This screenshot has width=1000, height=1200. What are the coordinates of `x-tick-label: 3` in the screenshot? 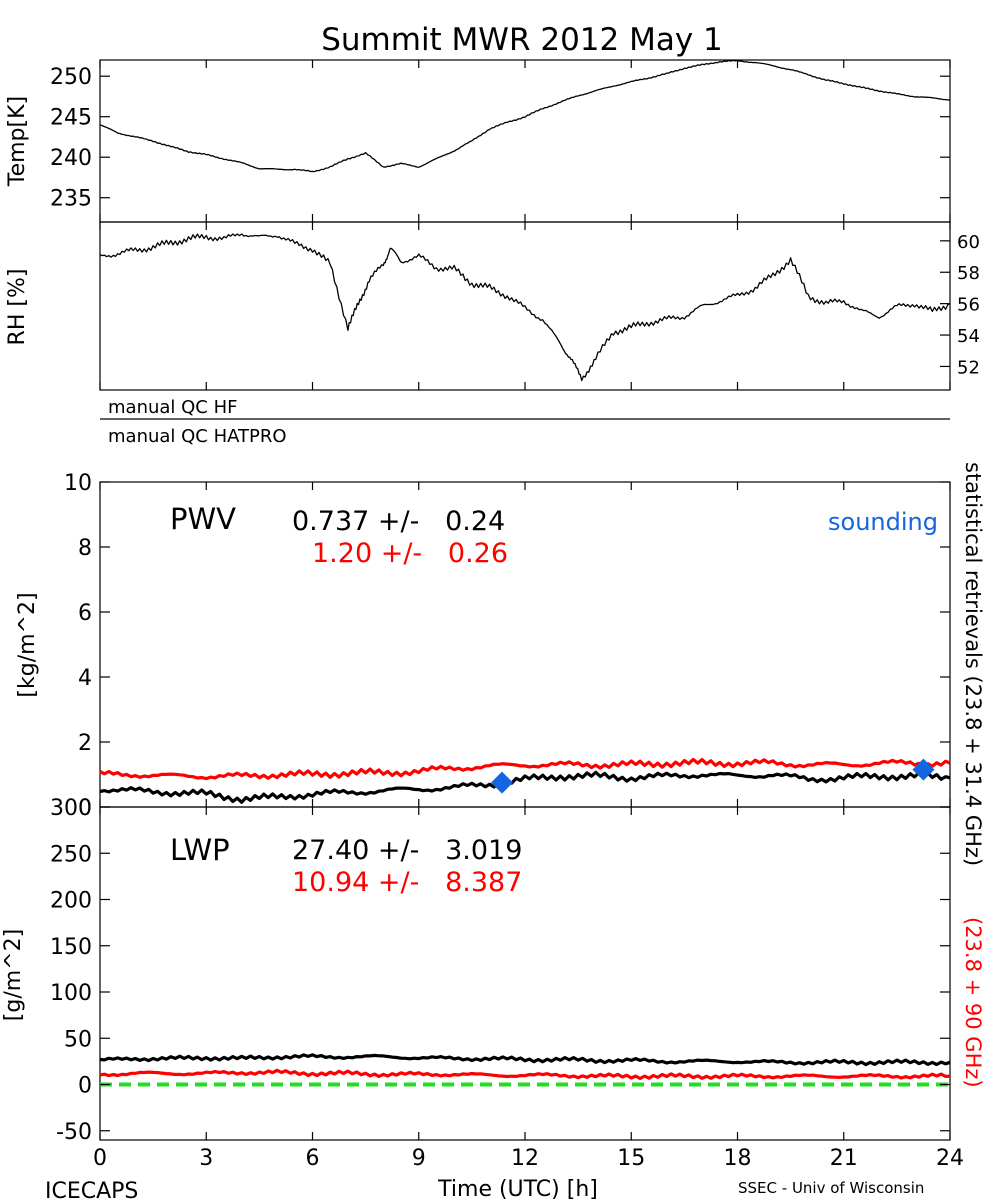 It's located at (206, 1158).